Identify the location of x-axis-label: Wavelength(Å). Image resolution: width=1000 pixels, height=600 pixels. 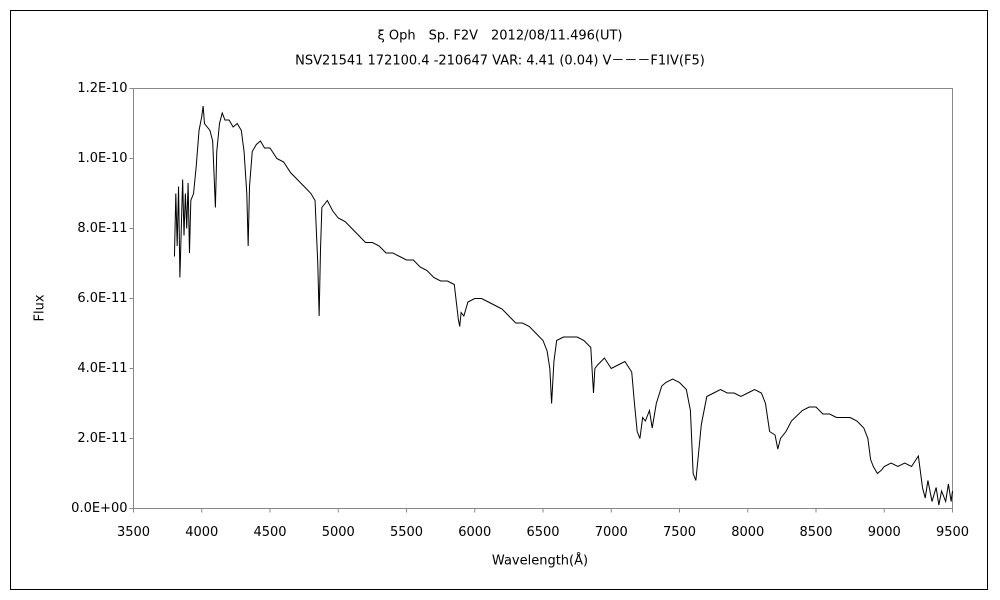
(540, 561).